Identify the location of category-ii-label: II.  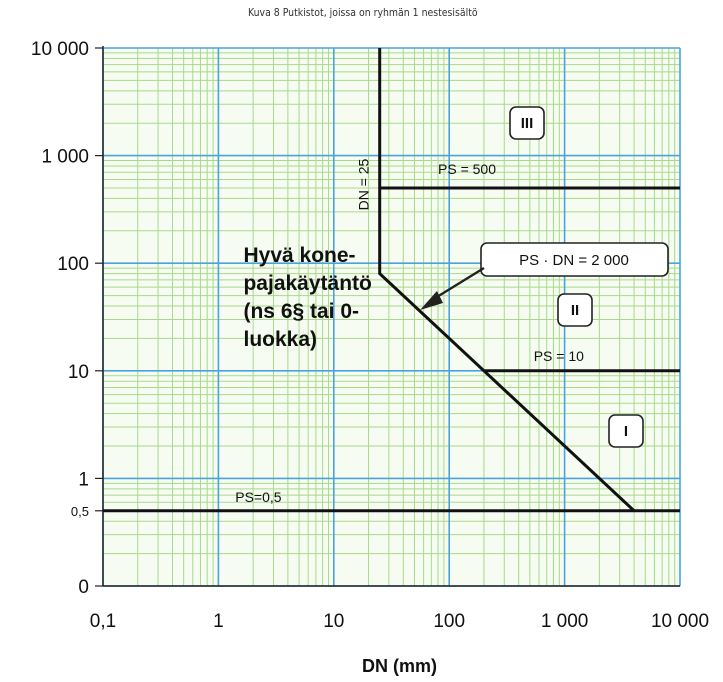
(575, 310).